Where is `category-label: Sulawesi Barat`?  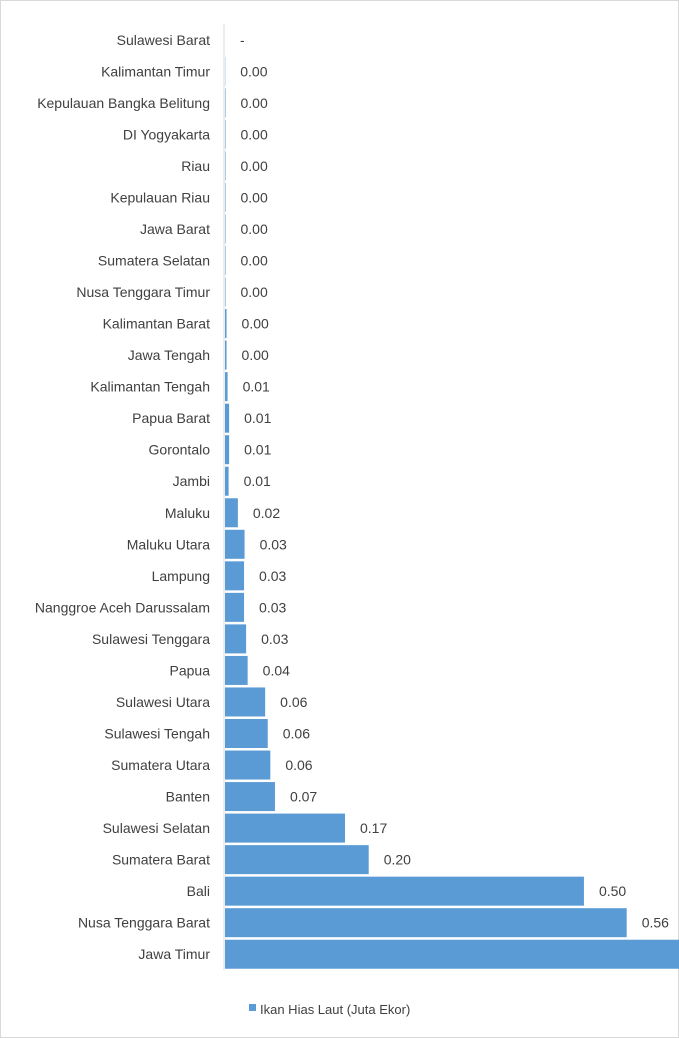 category-label: Sulawesi Barat is located at coordinates (163, 40).